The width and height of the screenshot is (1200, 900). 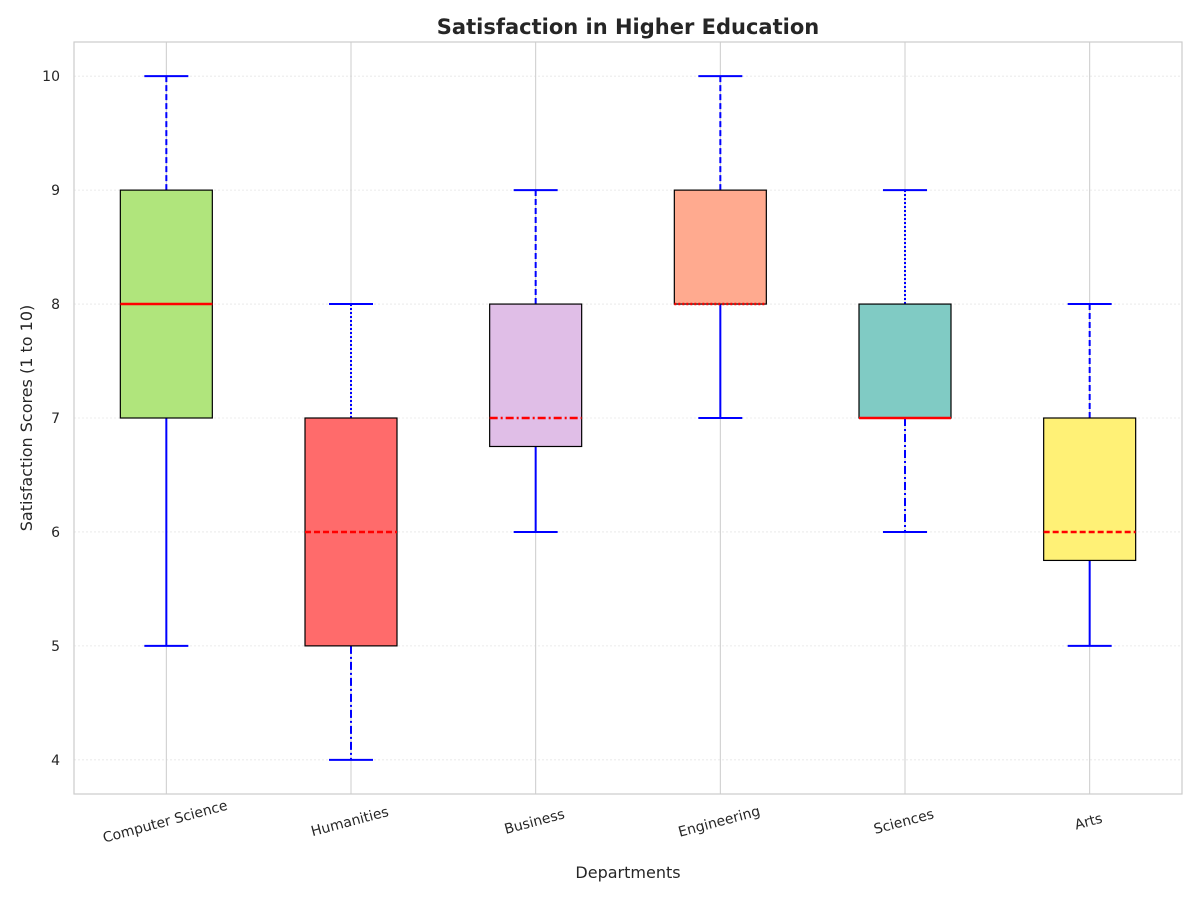 I want to click on y-axis-label: Satisfaction Scores (1 to 10), so click(x=26, y=418).